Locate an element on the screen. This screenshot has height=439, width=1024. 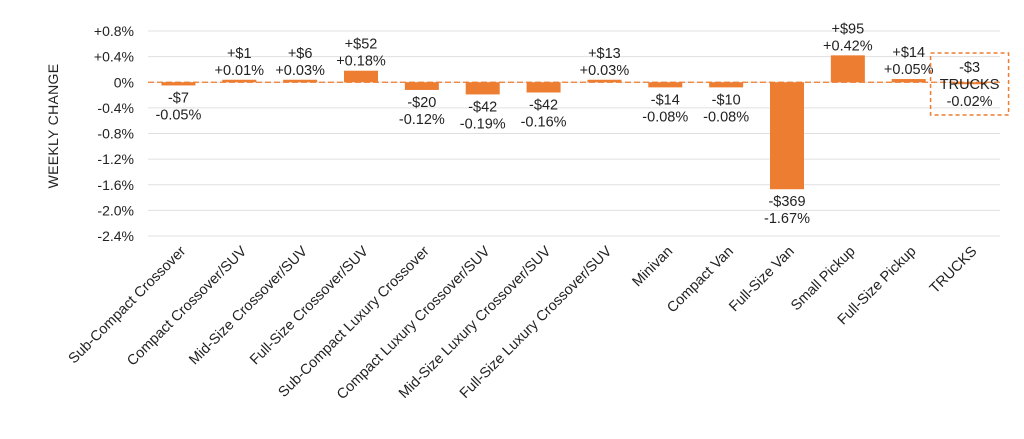
data-label-percent: -0.16% is located at coordinates (544, 123).